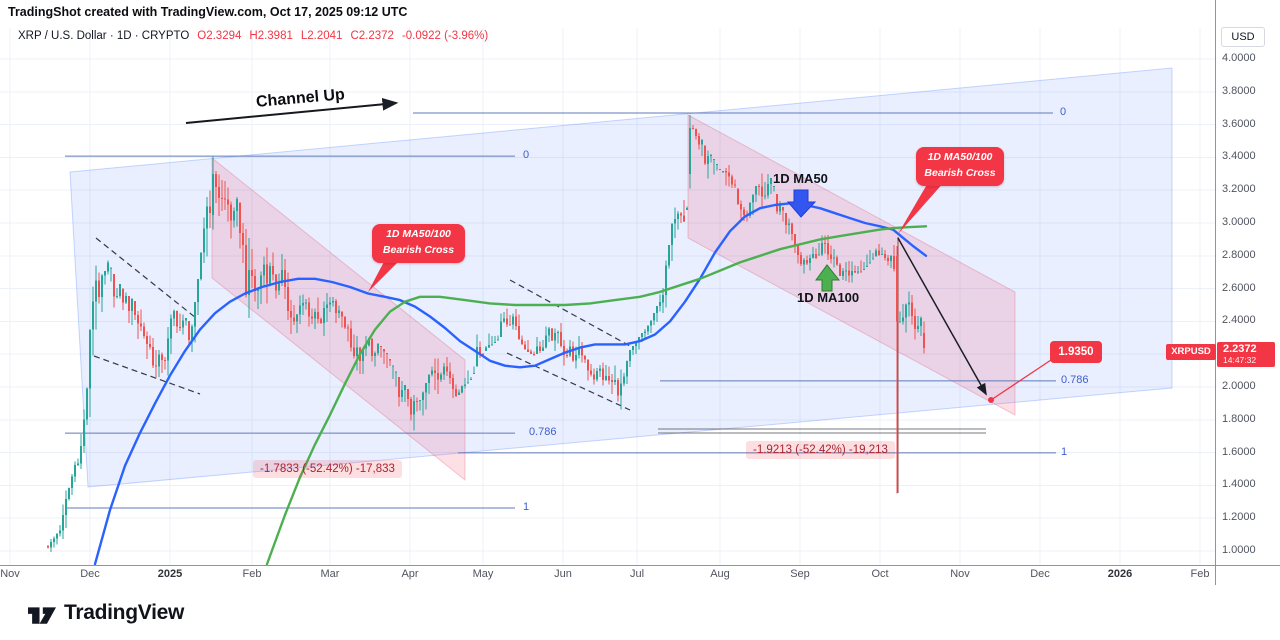  Describe the element at coordinates (1239, 386) in the screenshot. I see `price-tick-label: 2.0000` at that location.